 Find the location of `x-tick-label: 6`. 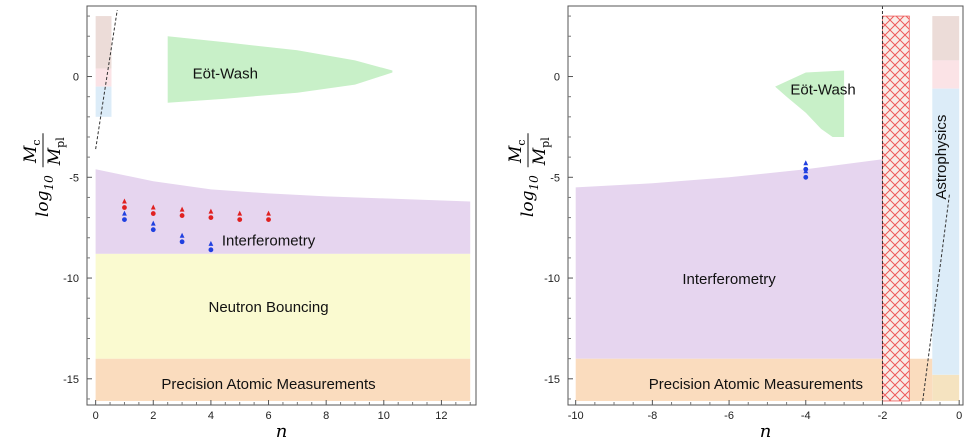

x-tick-label: 6 is located at coordinates (268, 416).